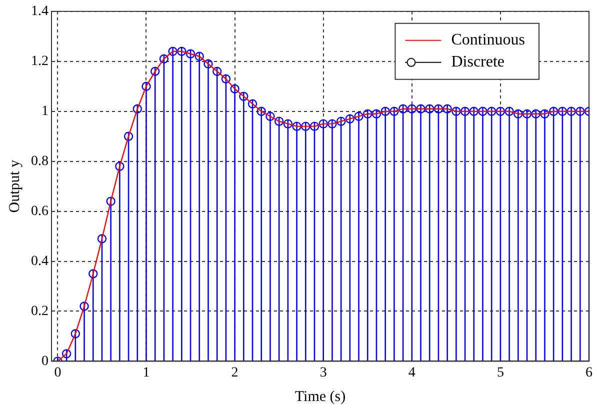 This screenshot has height=412, width=597. What do you see at coordinates (14, 186) in the screenshot?
I see `y-axis-title: Output y` at bounding box center [14, 186].